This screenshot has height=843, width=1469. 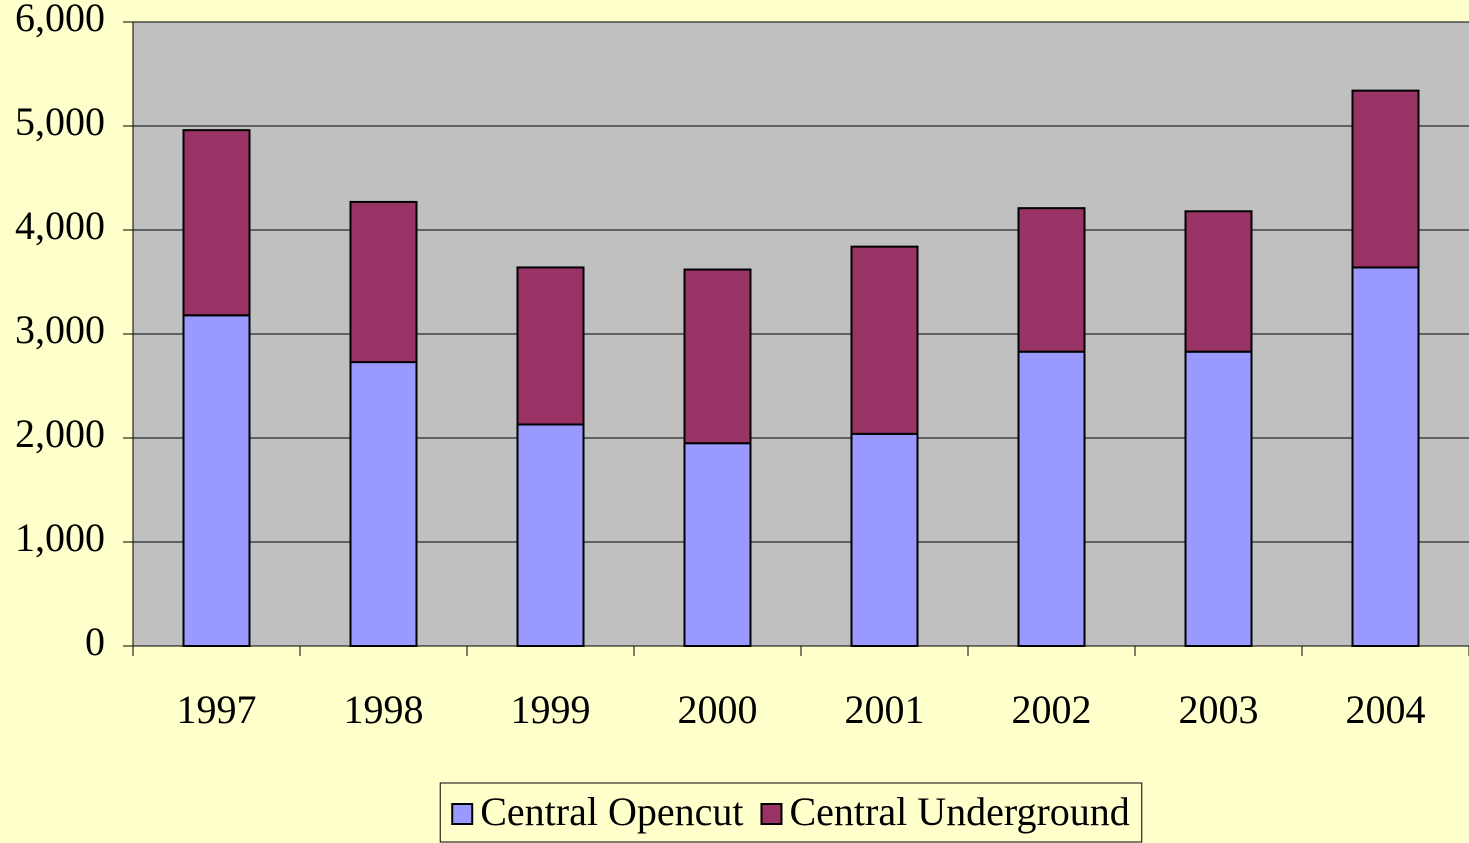 What do you see at coordinates (718, 709) in the screenshot?
I see `x-tick-label: 2000` at bounding box center [718, 709].